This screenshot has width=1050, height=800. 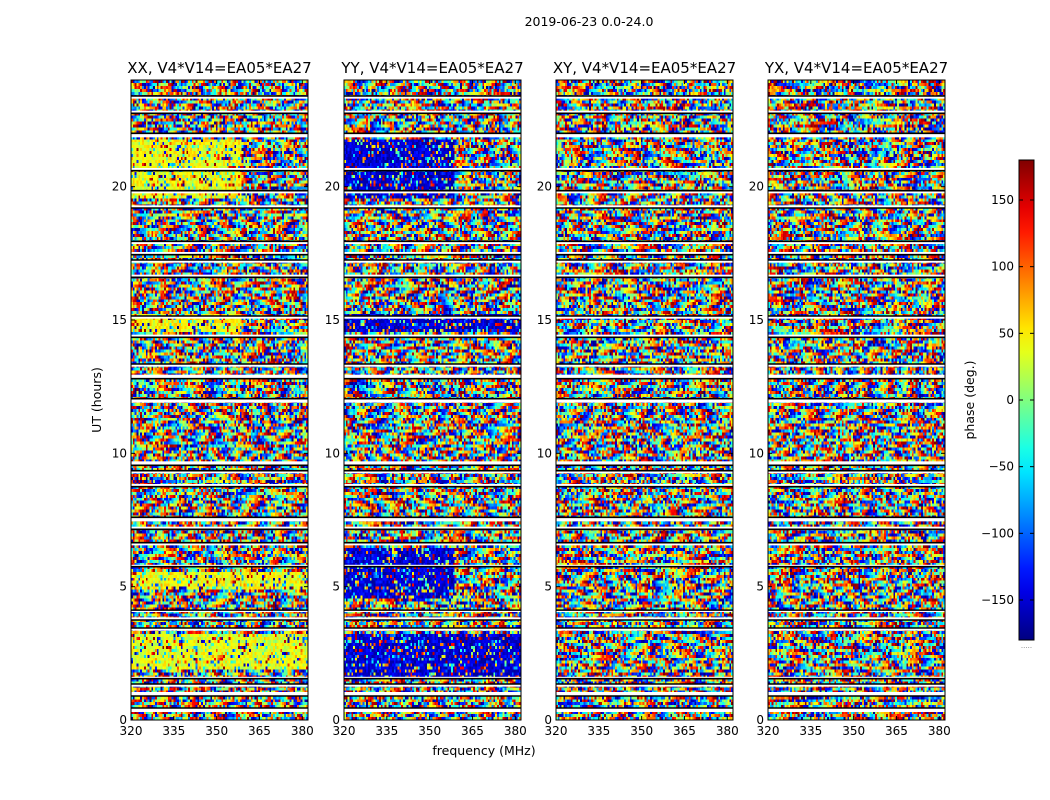 I want to click on x-axis-label: frequency (MHz), so click(x=483, y=750).